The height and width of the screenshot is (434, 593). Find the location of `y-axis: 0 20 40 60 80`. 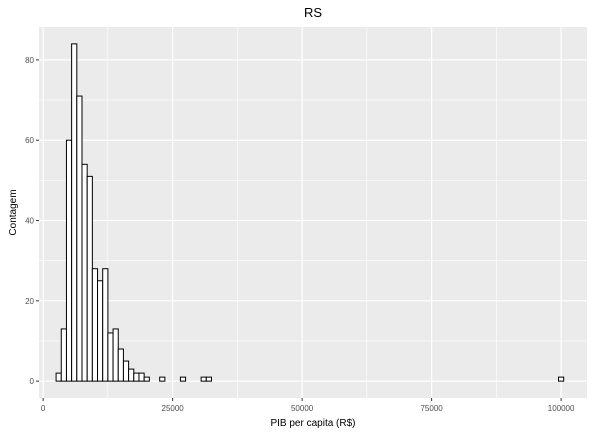

y-axis: 0 20 40 60 80 is located at coordinates (32, 221).